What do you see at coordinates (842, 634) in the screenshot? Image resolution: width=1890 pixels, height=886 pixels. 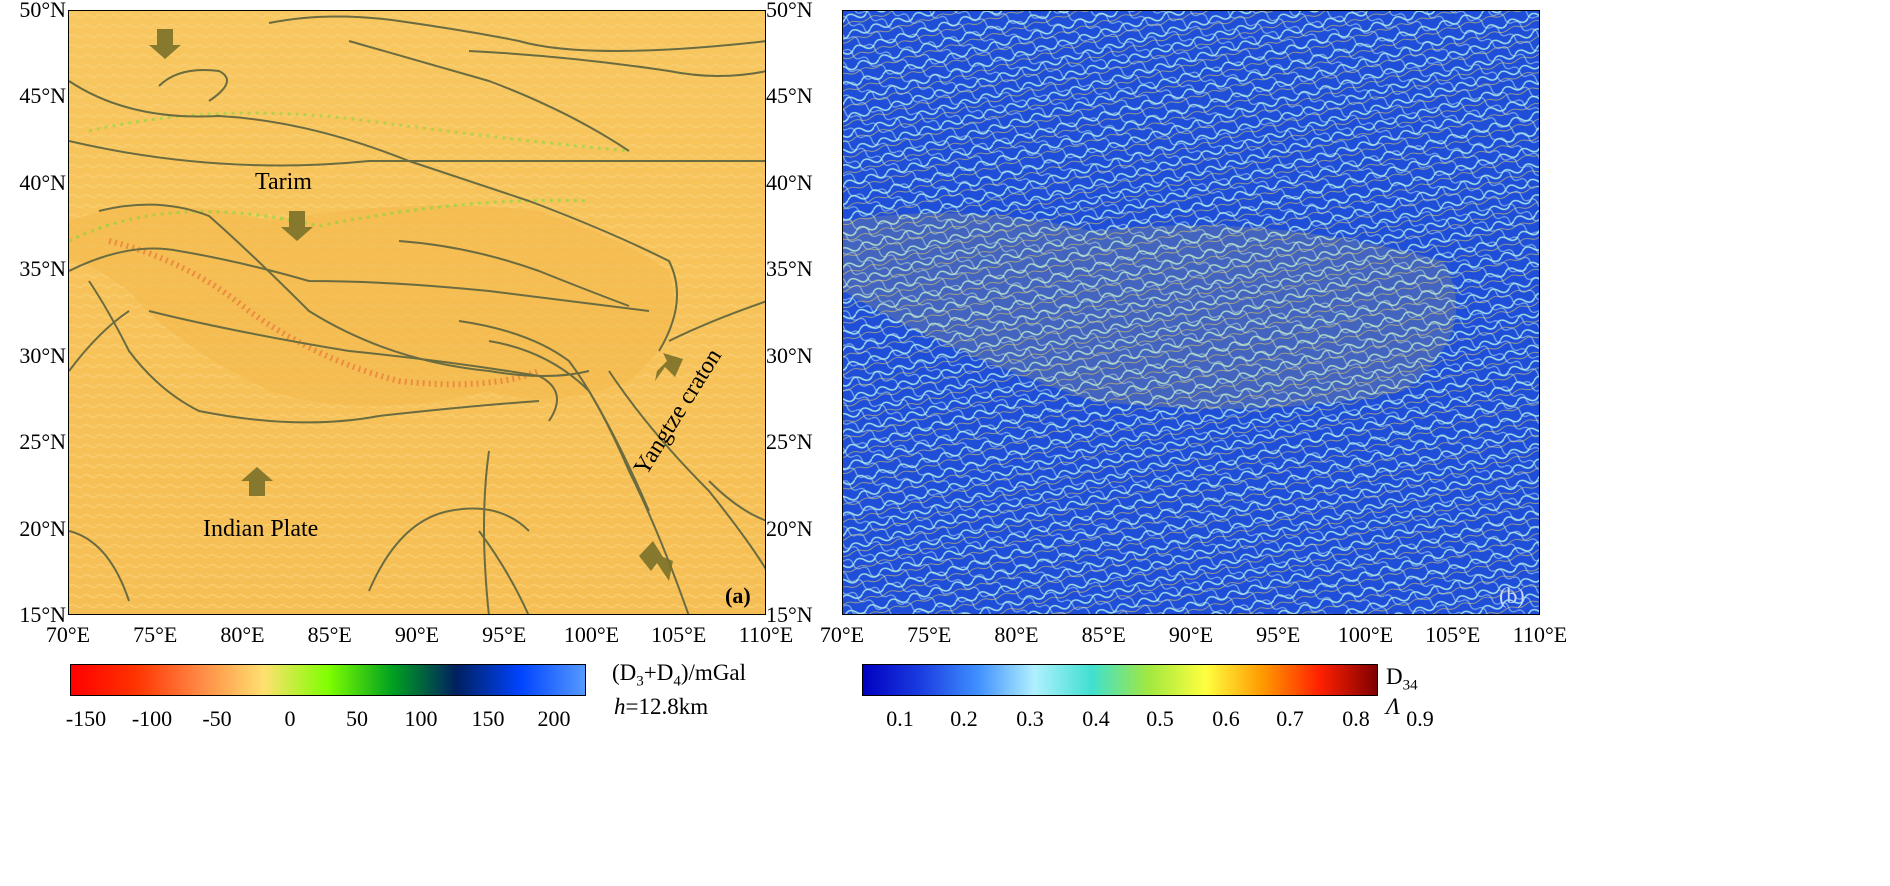 I see `panel-b-xtick: 70°E` at bounding box center [842, 634].